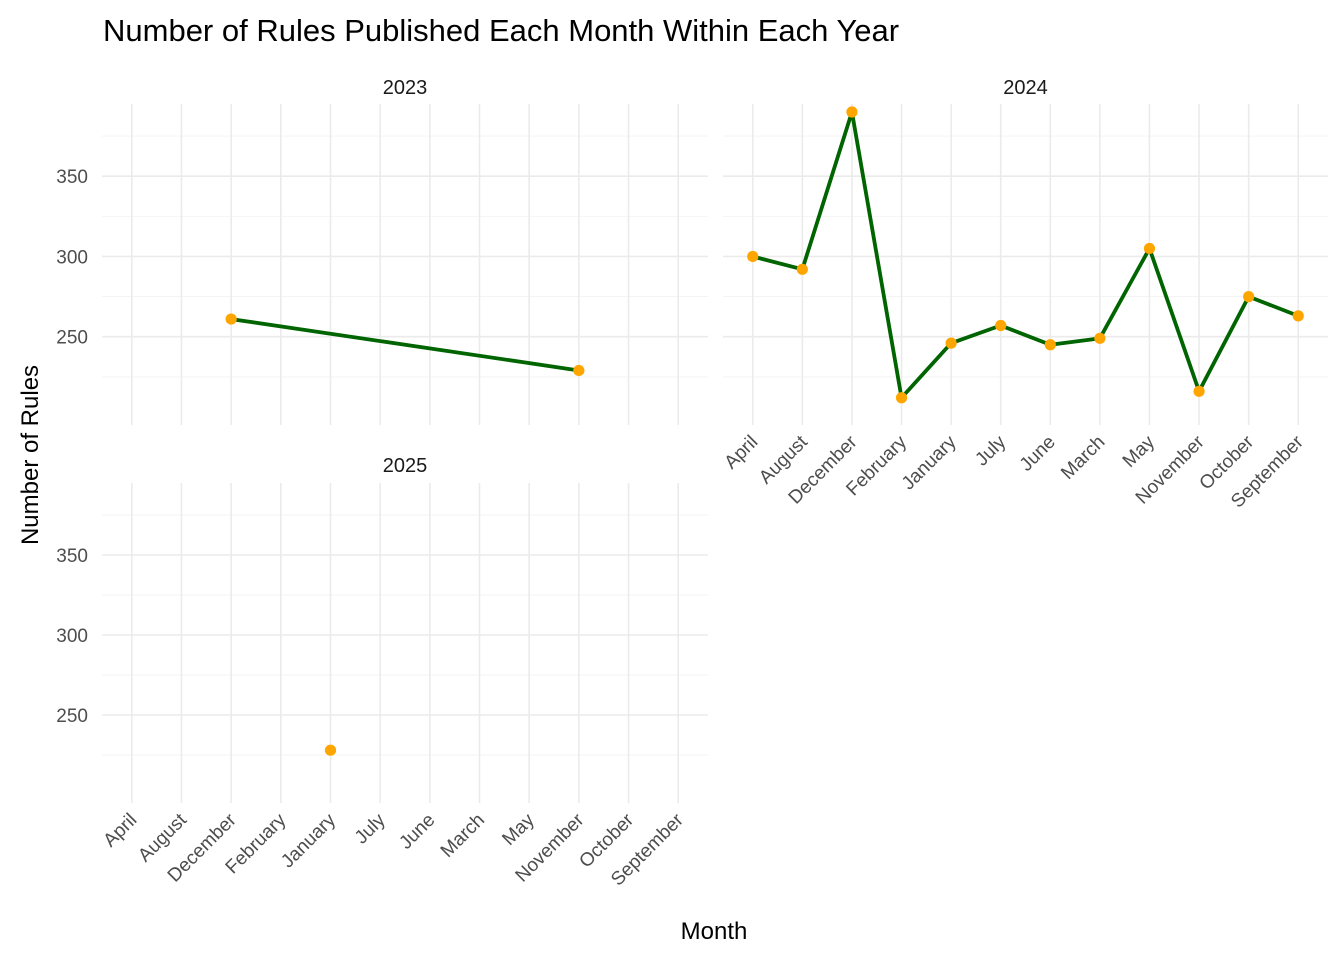 This screenshot has height=960, width=1344. What do you see at coordinates (714, 931) in the screenshot?
I see `x-axis-title: Month` at bounding box center [714, 931].